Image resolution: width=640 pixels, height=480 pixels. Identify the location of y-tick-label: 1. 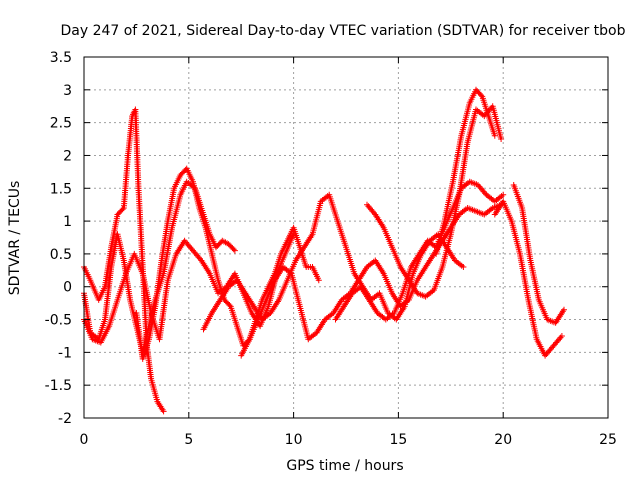
(67, 222).